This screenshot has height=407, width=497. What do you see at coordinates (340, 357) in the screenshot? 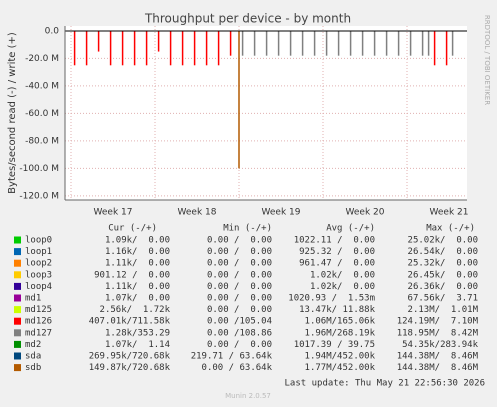
I see `legend-stat: 1.94M/452.00k` at bounding box center [340, 357].